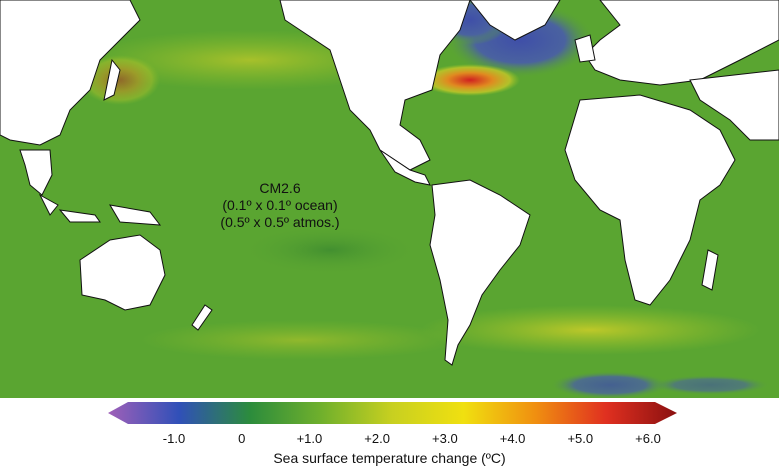 This screenshot has height=470, width=779. What do you see at coordinates (112, 79) in the screenshot?
I see `japan-landmass` at bounding box center [112, 79].